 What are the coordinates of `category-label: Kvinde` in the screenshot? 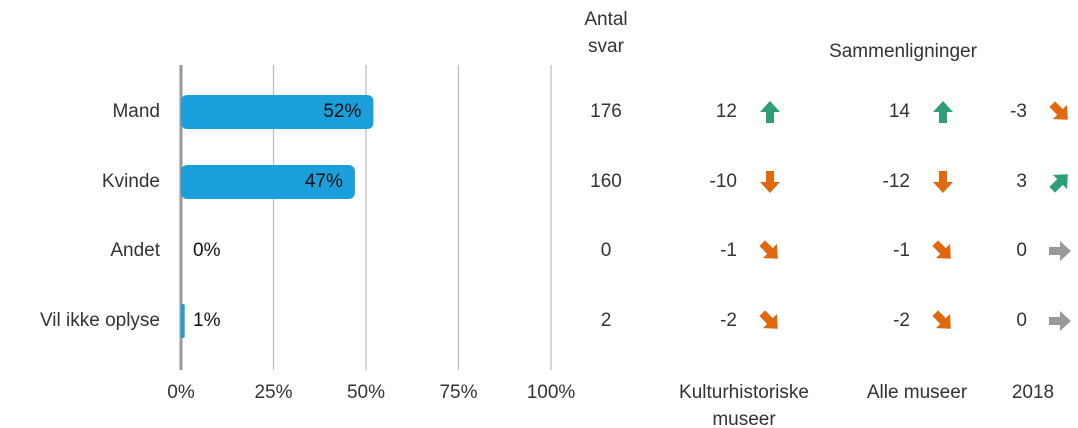 It's located at (131, 181).